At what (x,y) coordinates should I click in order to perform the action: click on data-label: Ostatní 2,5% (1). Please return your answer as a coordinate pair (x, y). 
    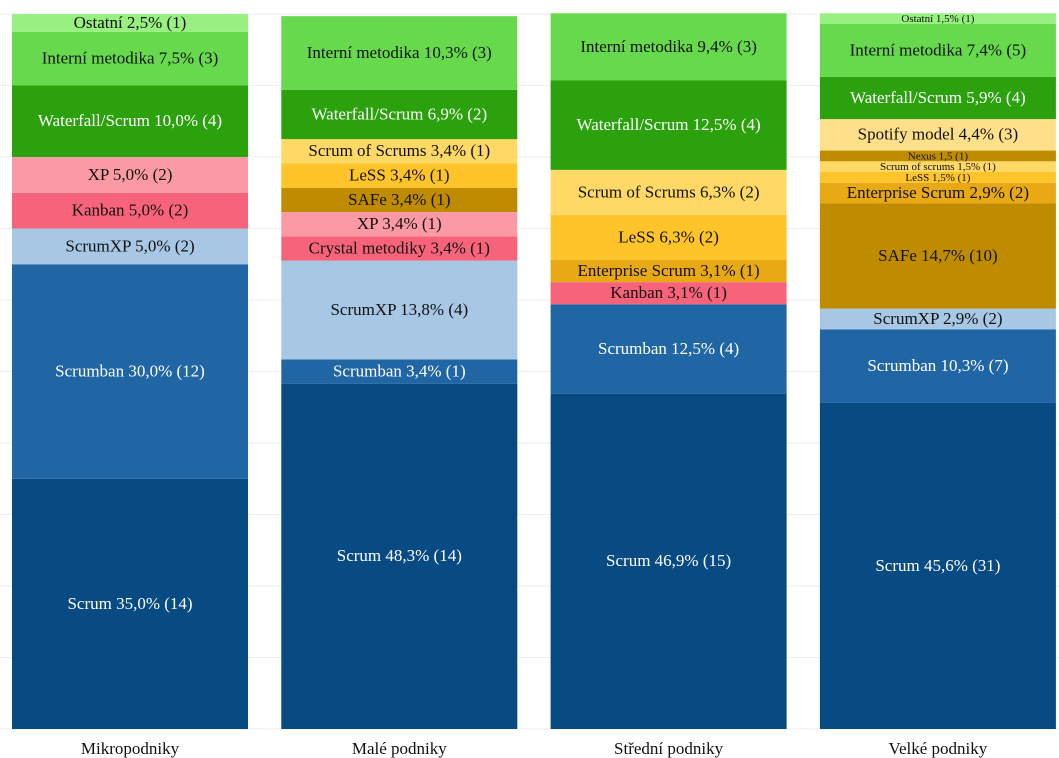
    Looking at the image, I should click on (130, 22).